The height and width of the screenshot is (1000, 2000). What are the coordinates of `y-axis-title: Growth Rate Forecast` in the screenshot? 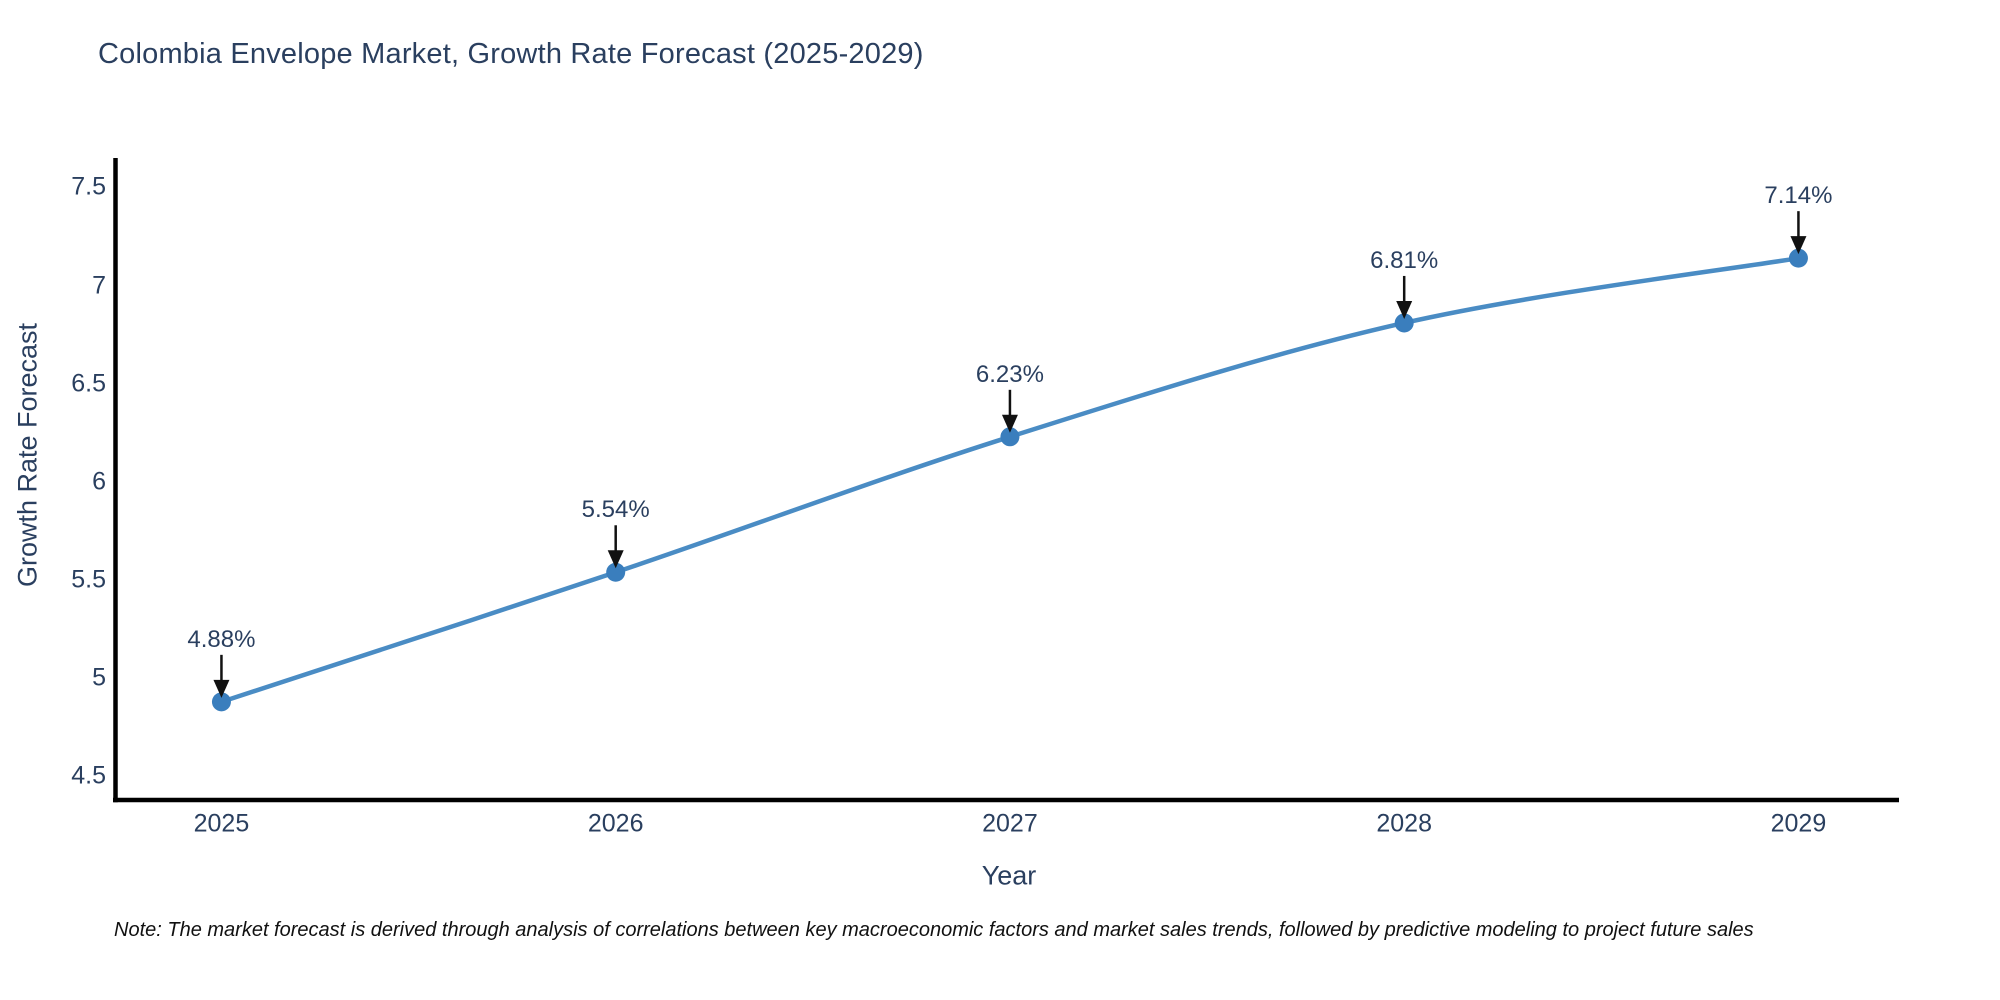 It's located at (27, 455).